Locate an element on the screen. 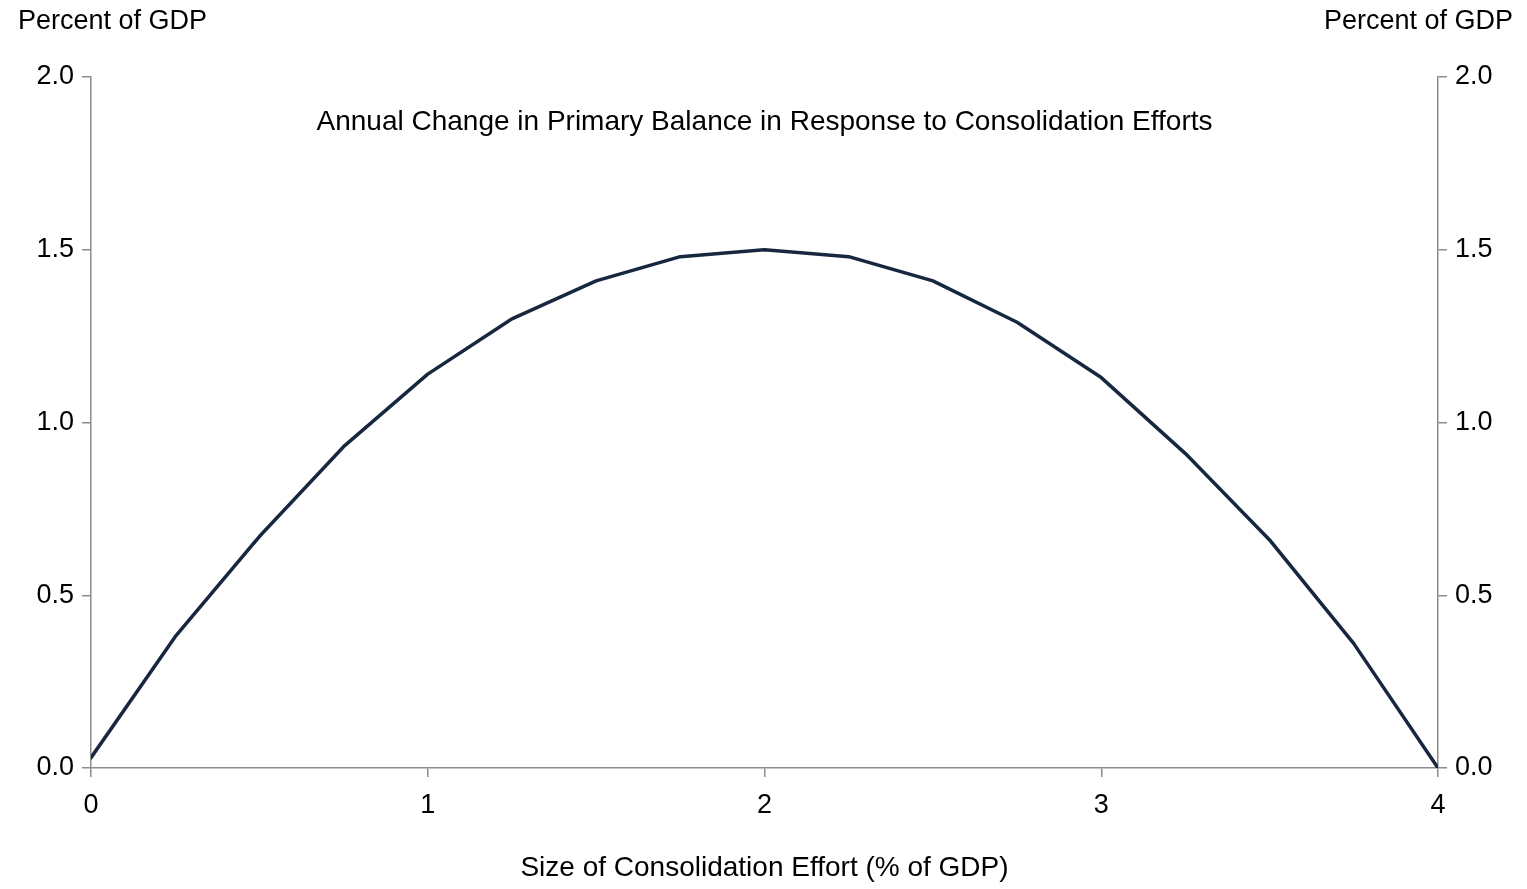 The image size is (1527, 889). y2-axis-title: Percent of GDP is located at coordinates (1418, 20).